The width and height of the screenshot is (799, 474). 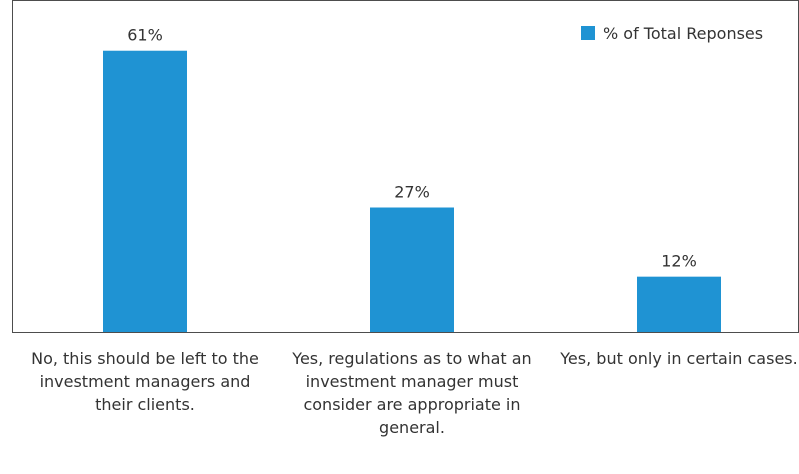 What do you see at coordinates (683, 33) in the screenshot?
I see `legend-label: % of Total Reponses` at bounding box center [683, 33].